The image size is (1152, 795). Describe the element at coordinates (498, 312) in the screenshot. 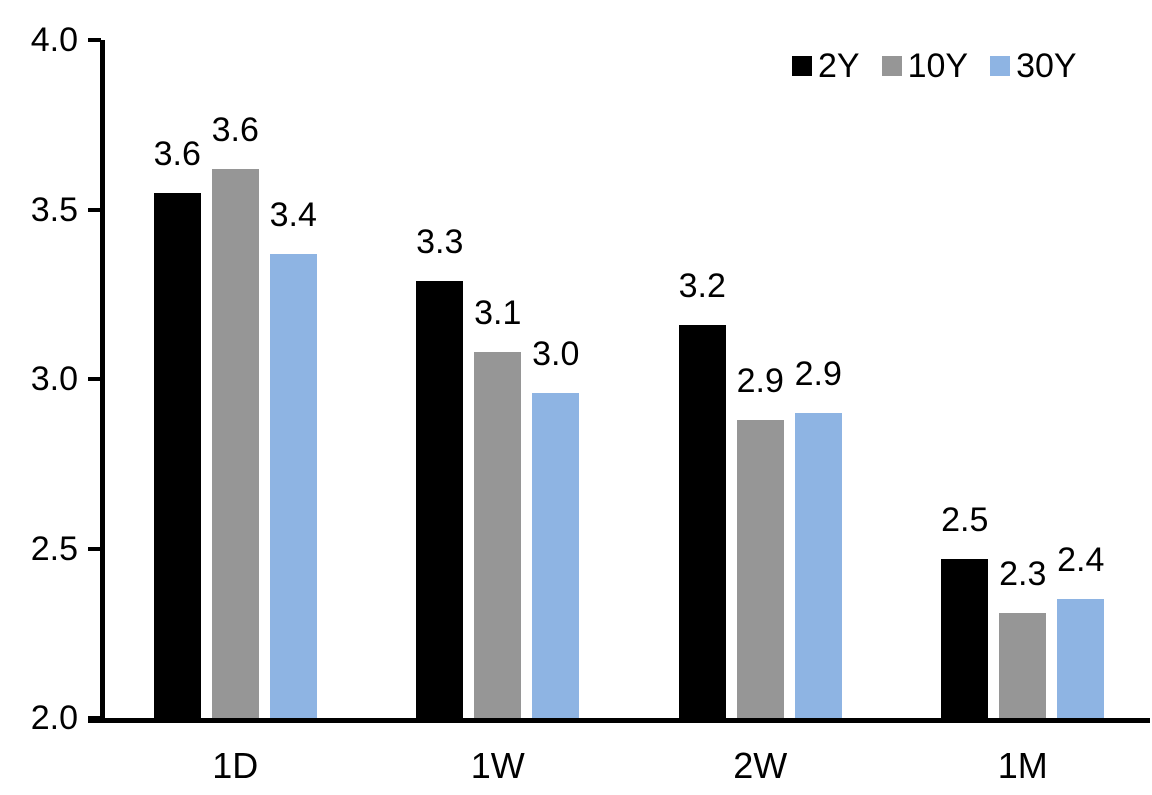

I see `data-label-10Y-1W: 3.1` at that location.